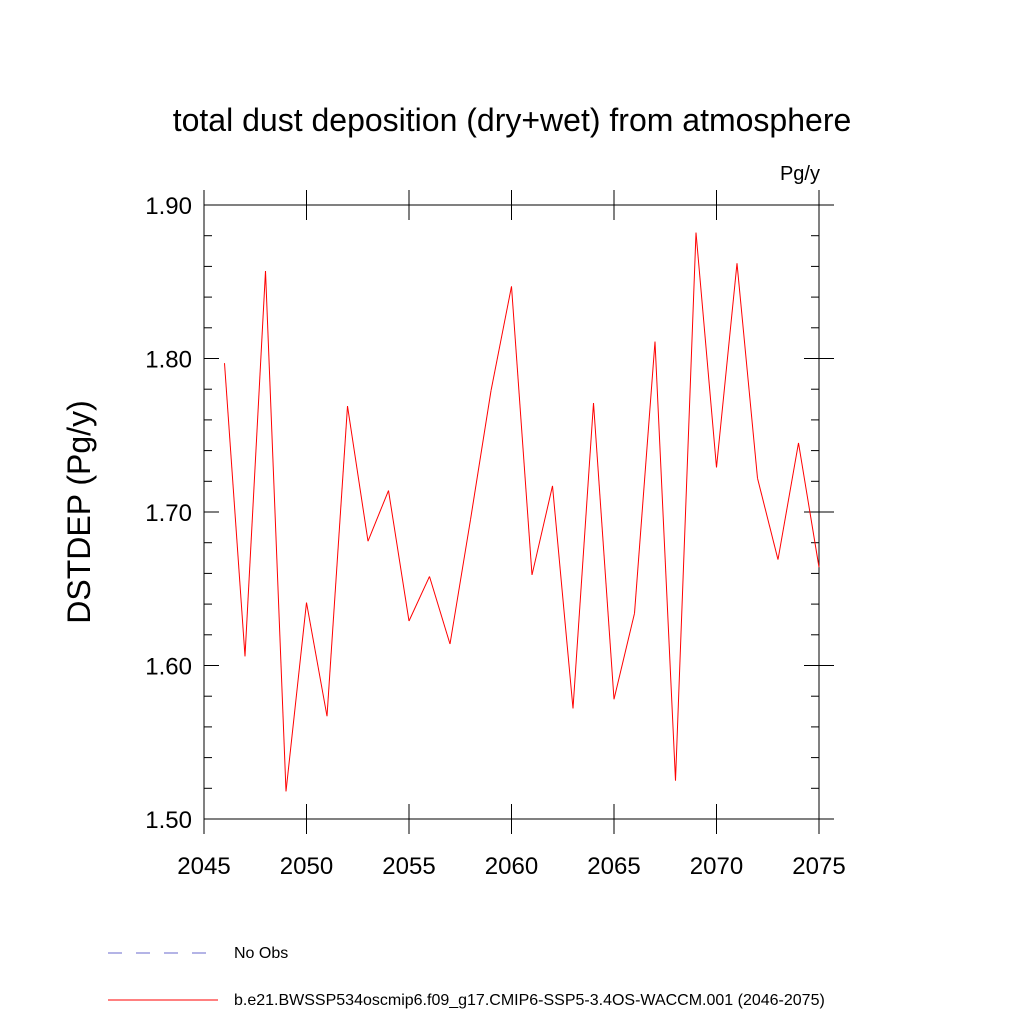  I want to click on y-axis-tick-labels: 1.50 1.60 1.70 1.80 1.90, so click(168, 513).